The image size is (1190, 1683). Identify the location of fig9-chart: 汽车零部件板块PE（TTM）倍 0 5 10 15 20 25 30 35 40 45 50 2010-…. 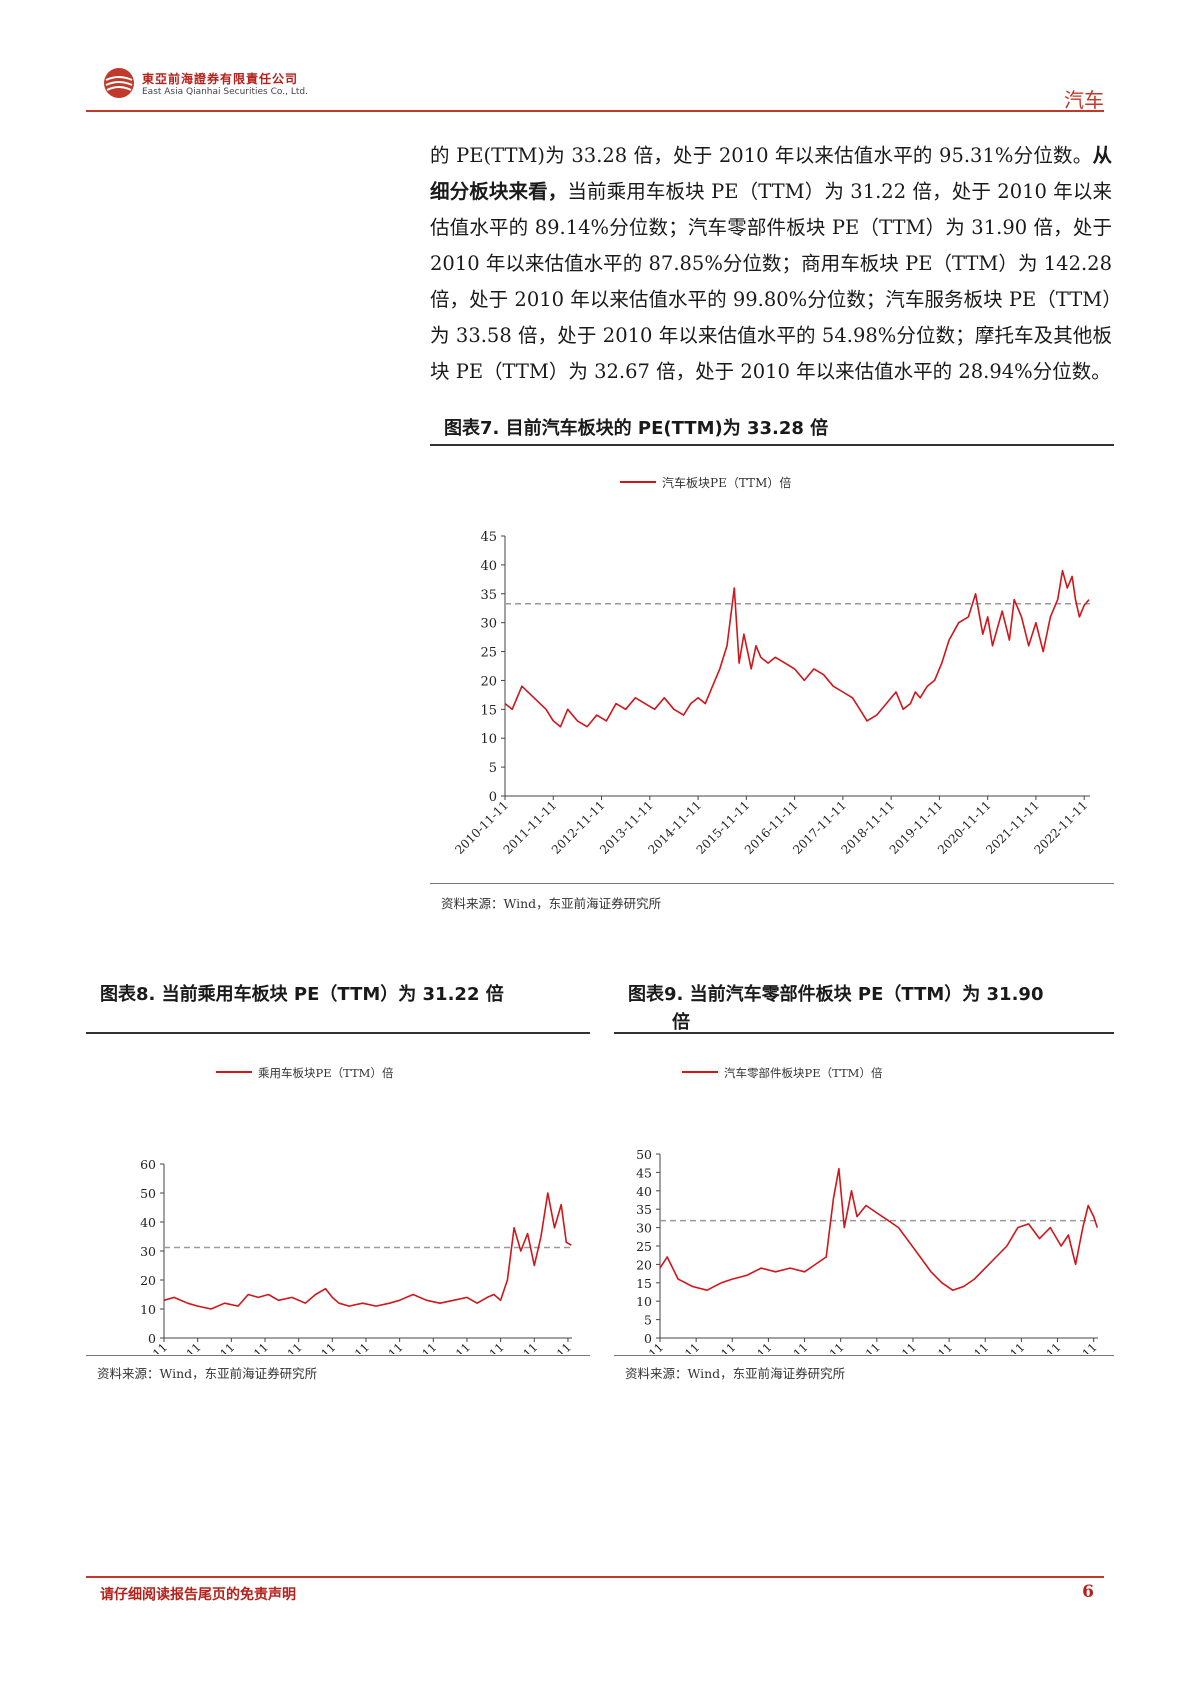
(857, 1210).